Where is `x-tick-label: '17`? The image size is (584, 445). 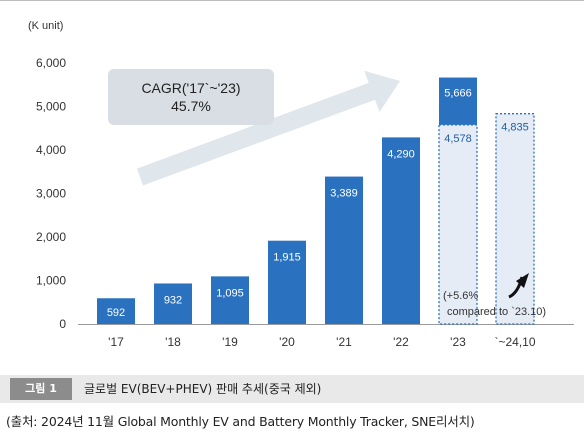 x-tick-label: '17 is located at coordinates (116, 342).